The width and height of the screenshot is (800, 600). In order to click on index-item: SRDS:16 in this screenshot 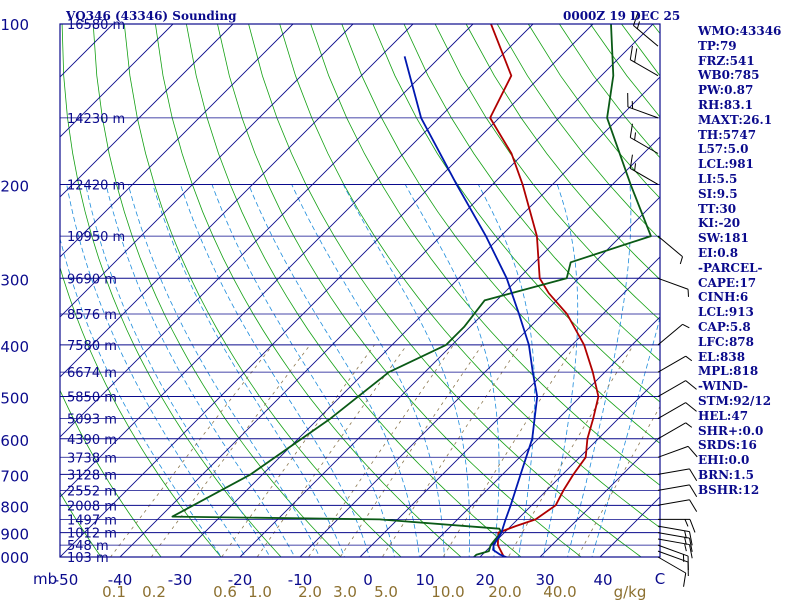, I will do `click(727, 445)`.